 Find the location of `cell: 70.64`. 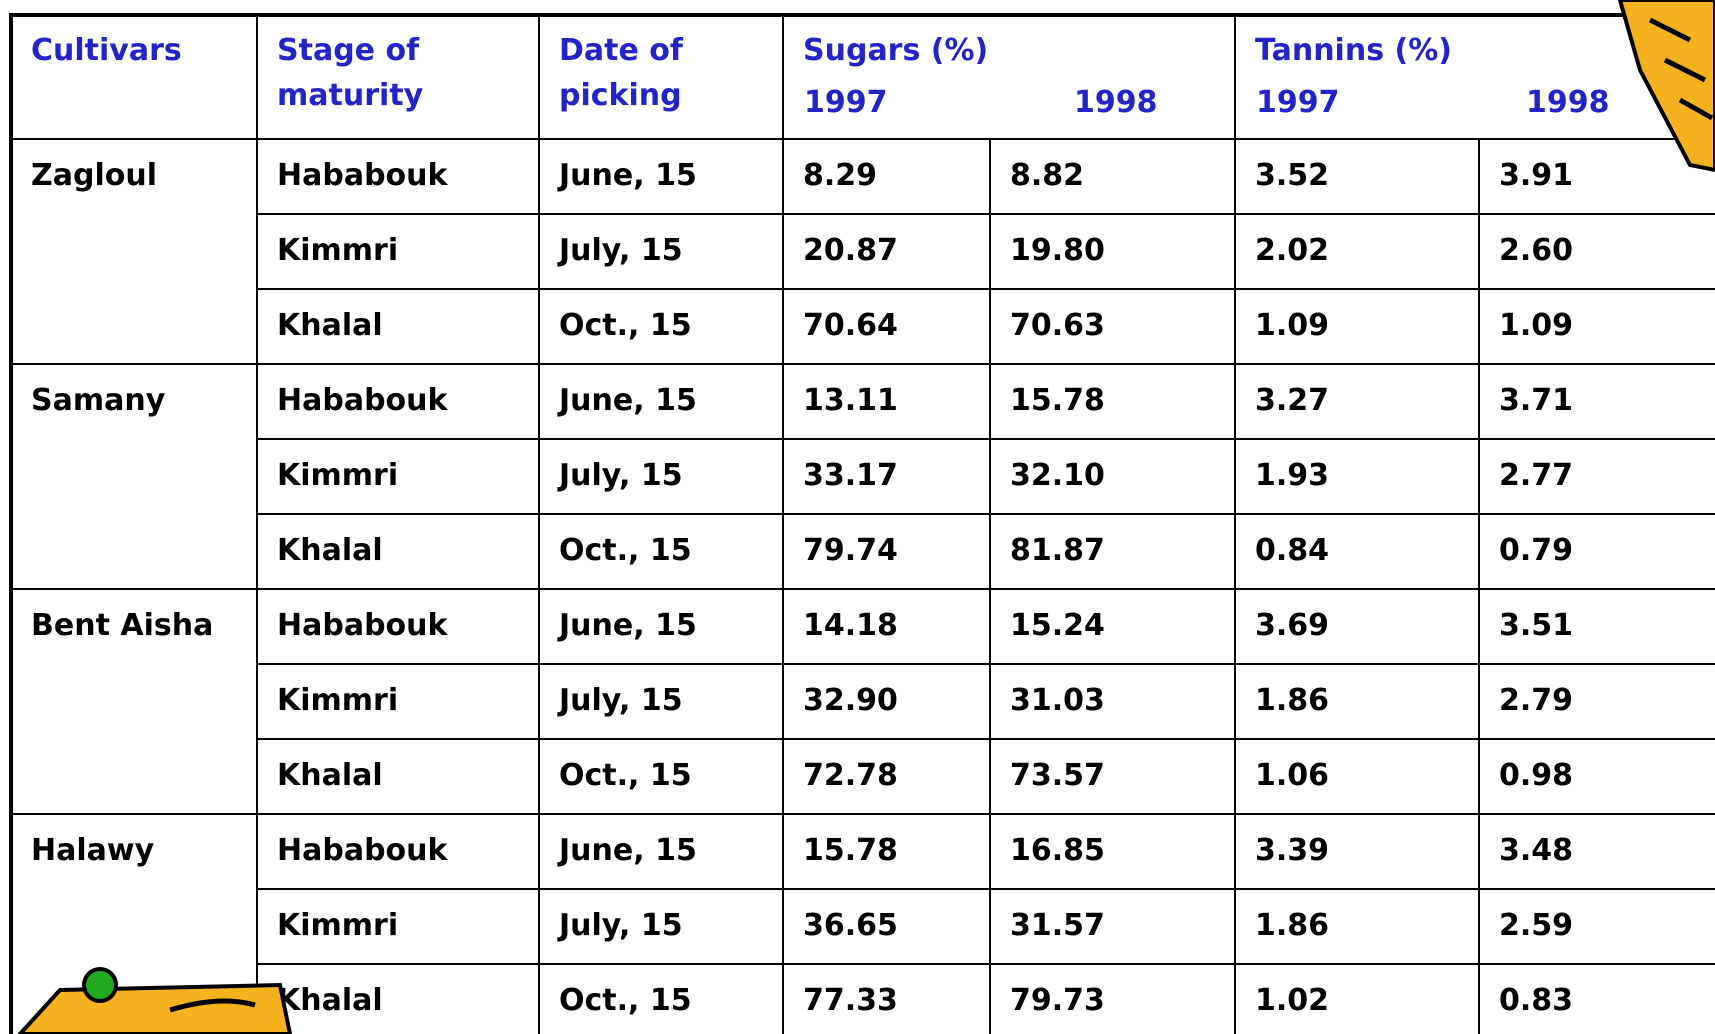

cell: 70.64 is located at coordinates (850, 325).